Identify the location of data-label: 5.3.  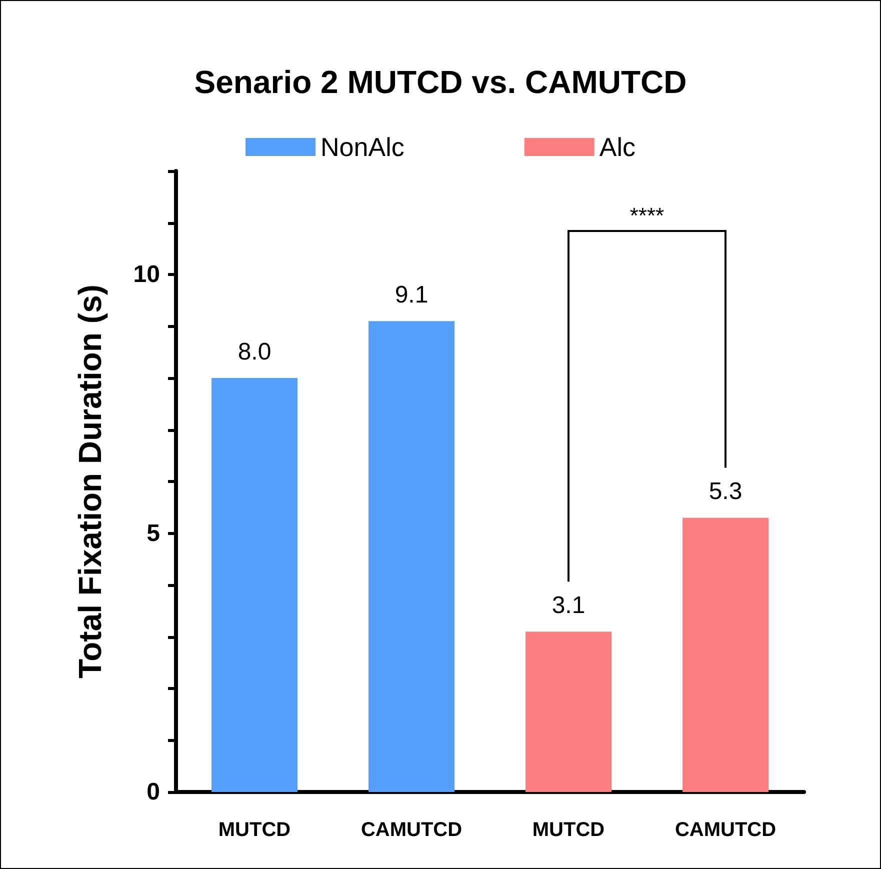
(725, 492).